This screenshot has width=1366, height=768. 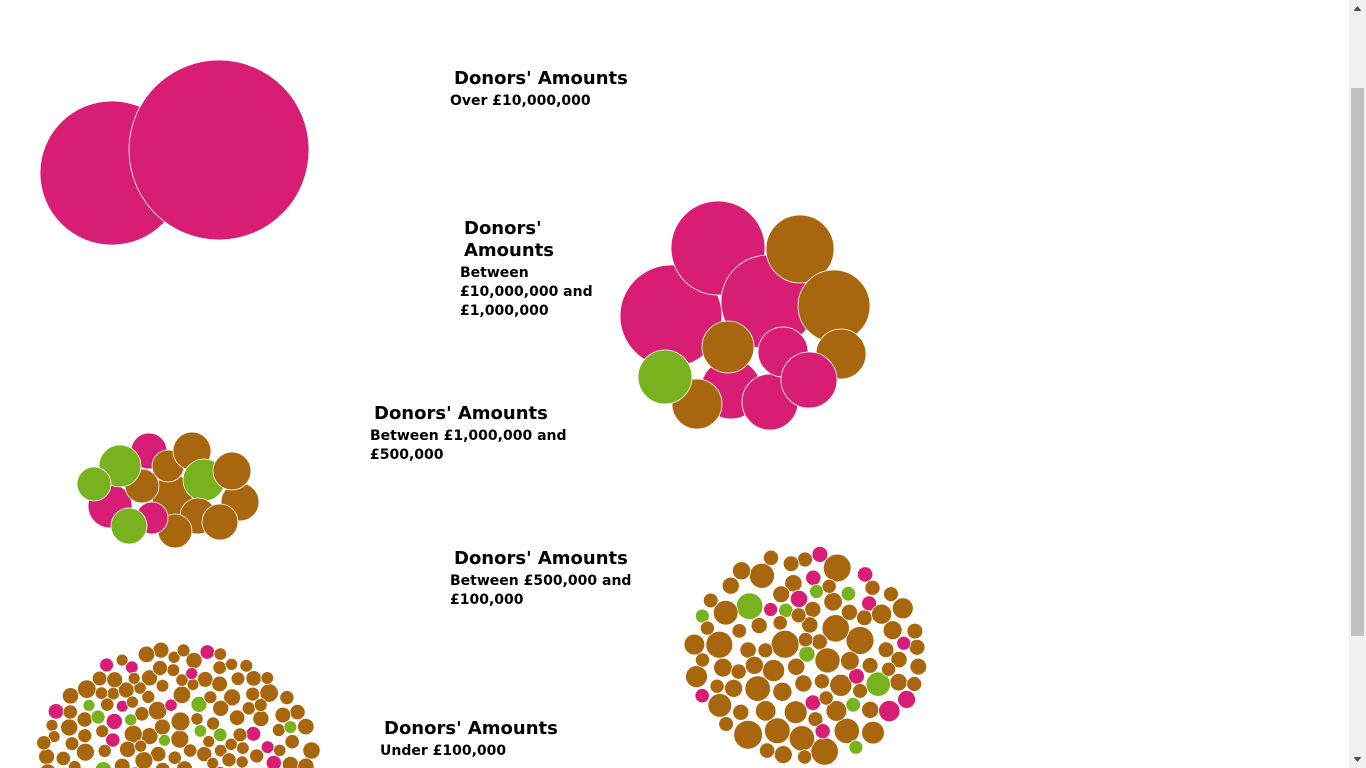 What do you see at coordinates (1357, 384) in the screenshot?
I see `vertical-scrollbar` at bounding box center [1357, 384].